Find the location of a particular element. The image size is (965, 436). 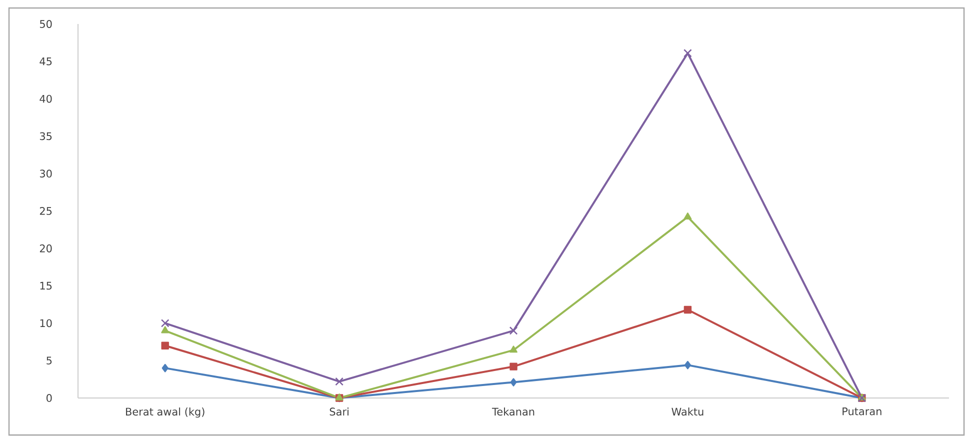

y-tick-label: 40 is located at coordinates (46, 98).